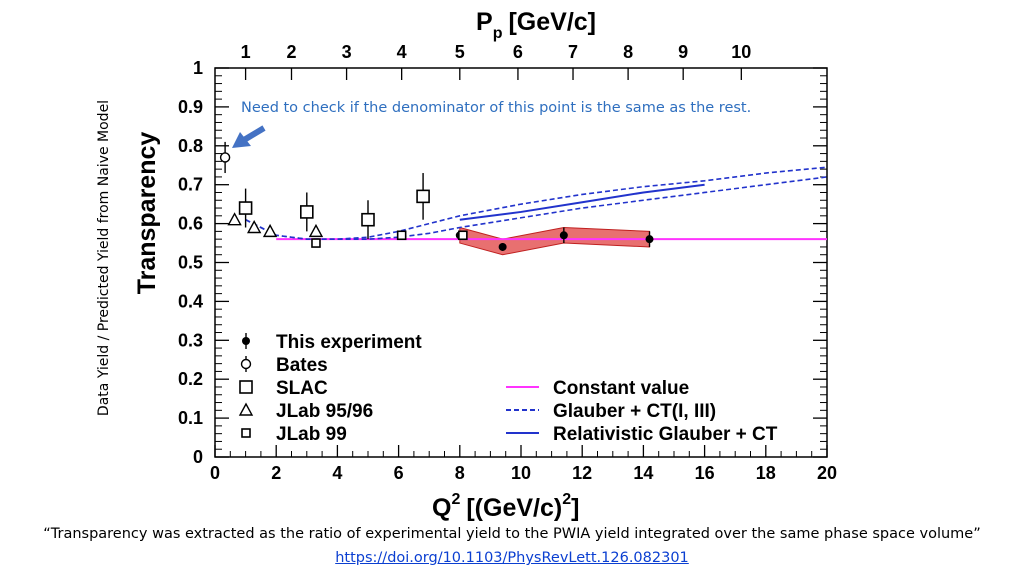  What do you see at coordinates (249, 136) in the screenshot?
I see `annotation-arrow-icon` at bounding box center [249, 136].